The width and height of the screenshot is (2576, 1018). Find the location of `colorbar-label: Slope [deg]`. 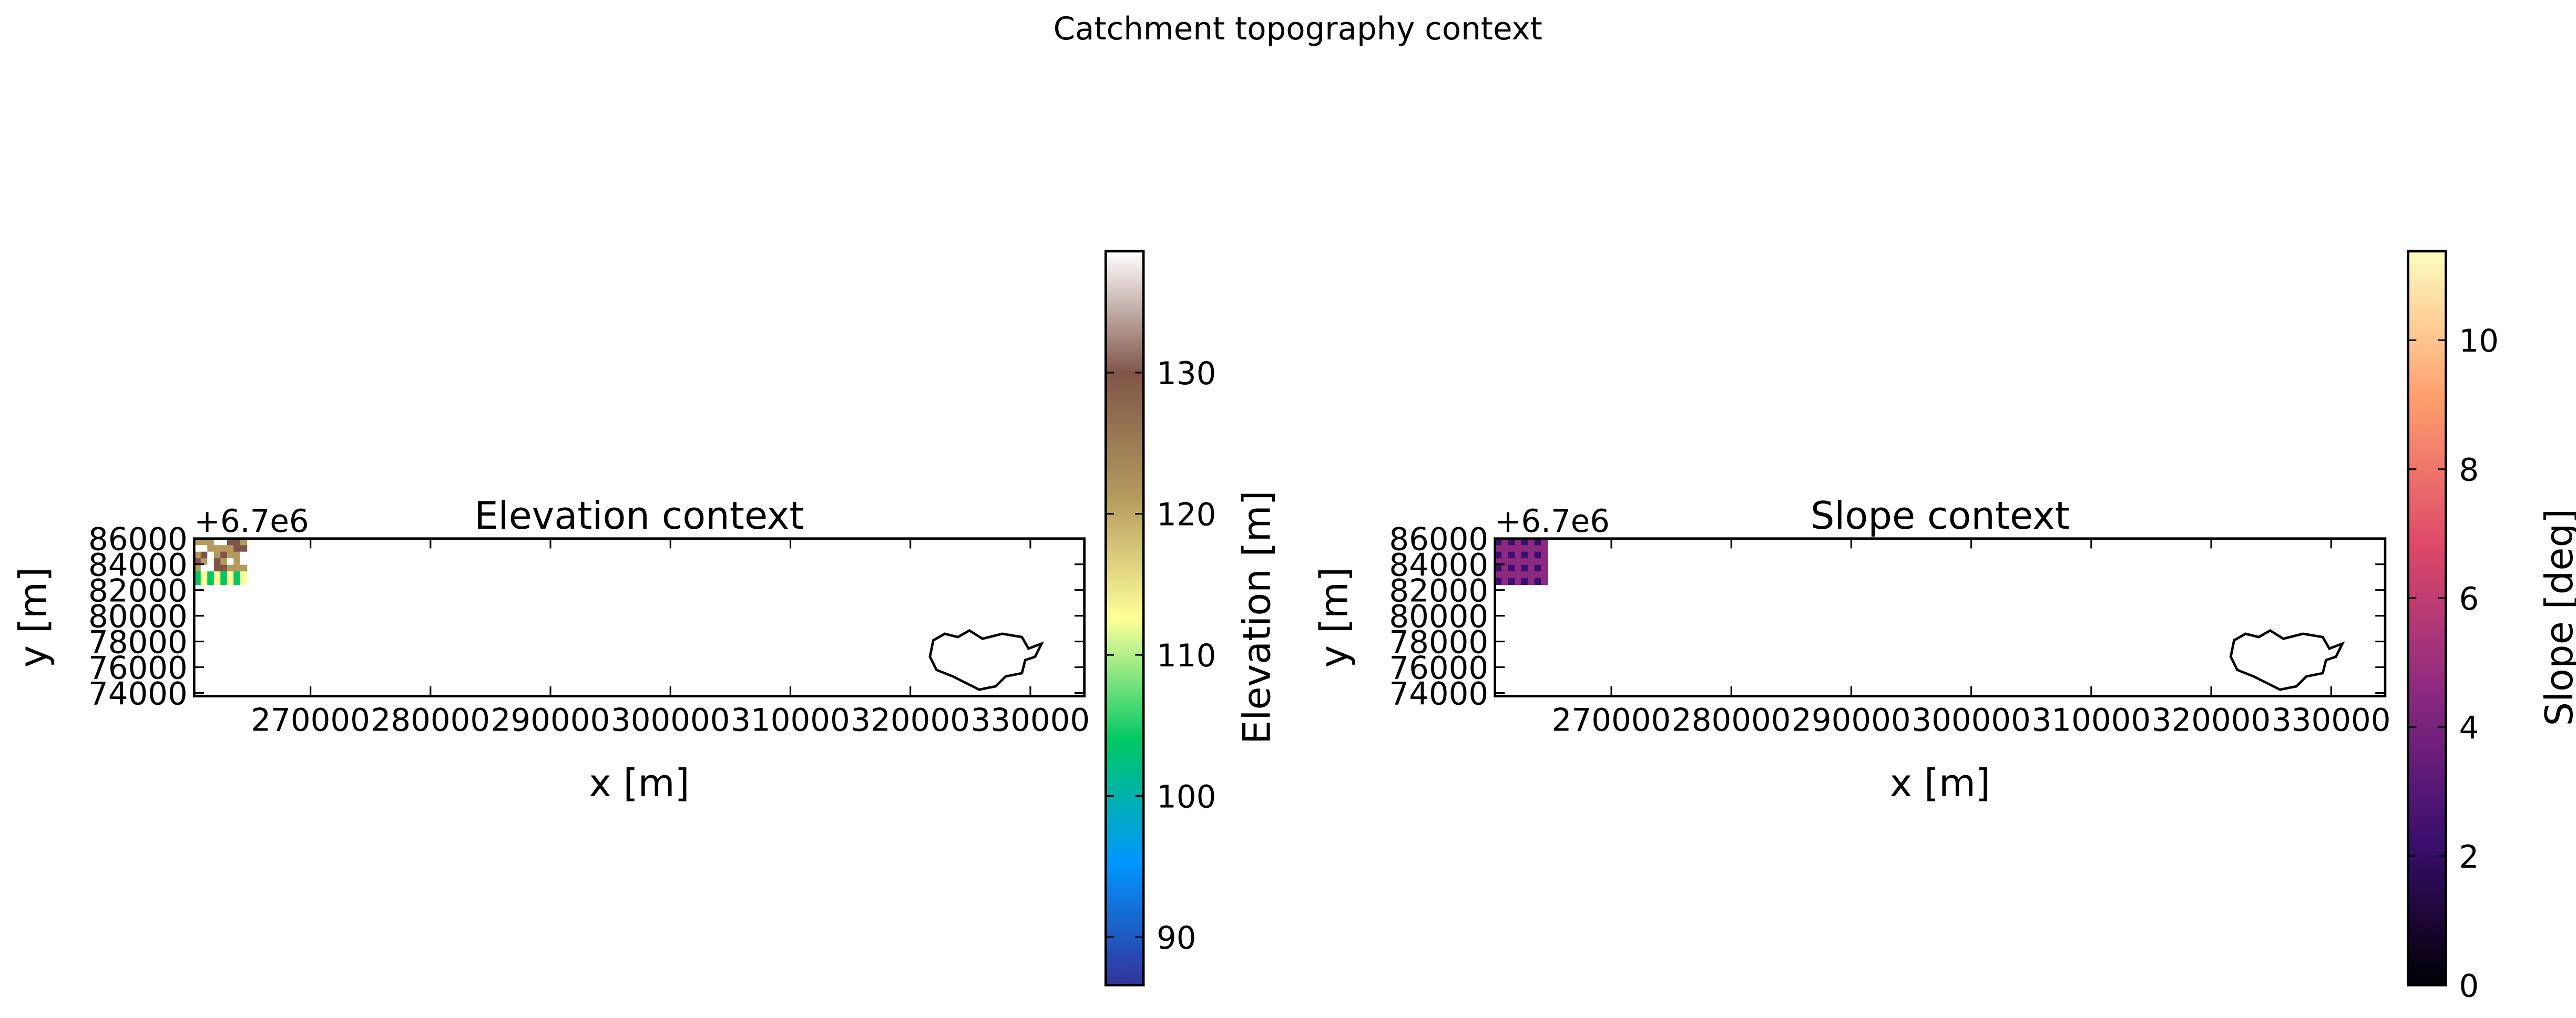

colorbar-label: Slope [deg] is located at coordinates (2556, 617).